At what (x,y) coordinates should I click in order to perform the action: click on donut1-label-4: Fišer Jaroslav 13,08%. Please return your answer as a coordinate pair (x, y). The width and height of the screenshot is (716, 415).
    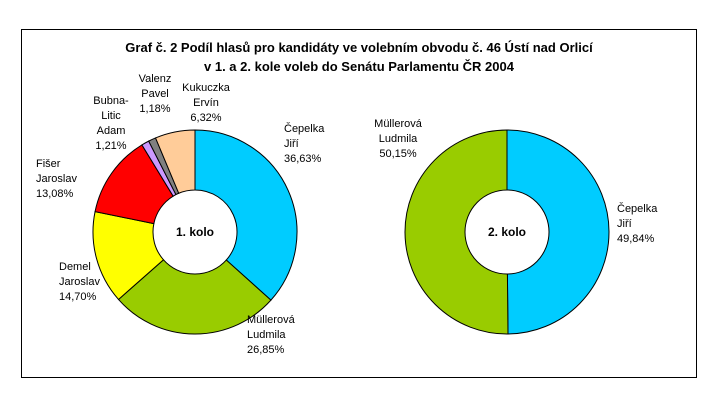
    Looking at the image, I should click on (56, 179).